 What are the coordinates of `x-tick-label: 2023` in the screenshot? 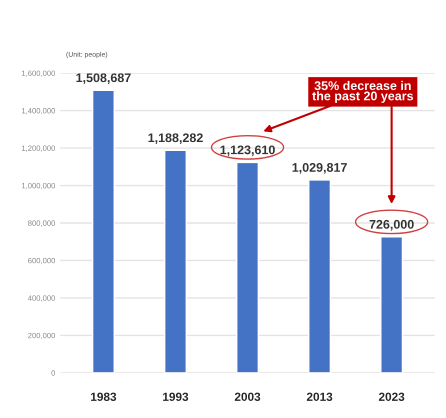 It's located at (391, 396).